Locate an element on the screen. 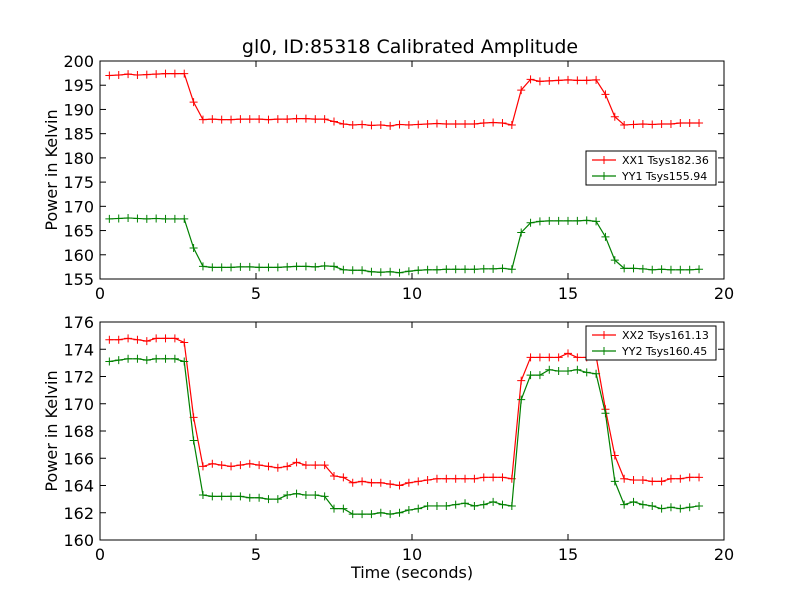 This screenshot has width=800, height=605. top-ytick-label: 165 is located at coordinates (78, 231).